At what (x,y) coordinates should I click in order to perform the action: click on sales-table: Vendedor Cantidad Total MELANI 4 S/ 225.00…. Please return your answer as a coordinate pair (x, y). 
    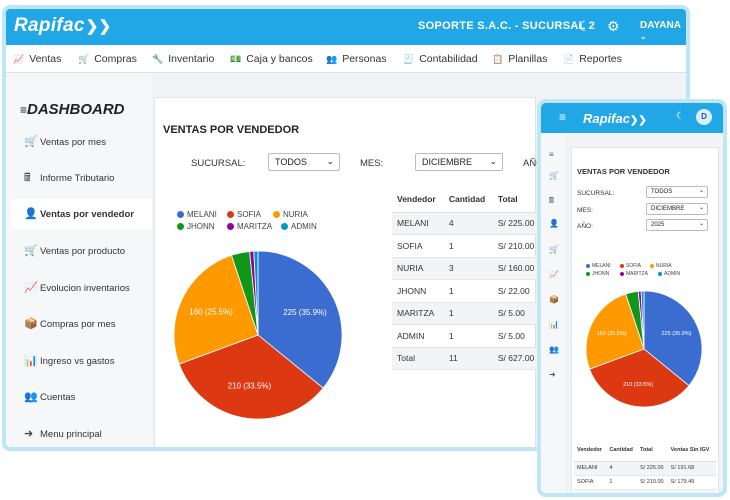
    Looking at the image, I should click on (467, 278).